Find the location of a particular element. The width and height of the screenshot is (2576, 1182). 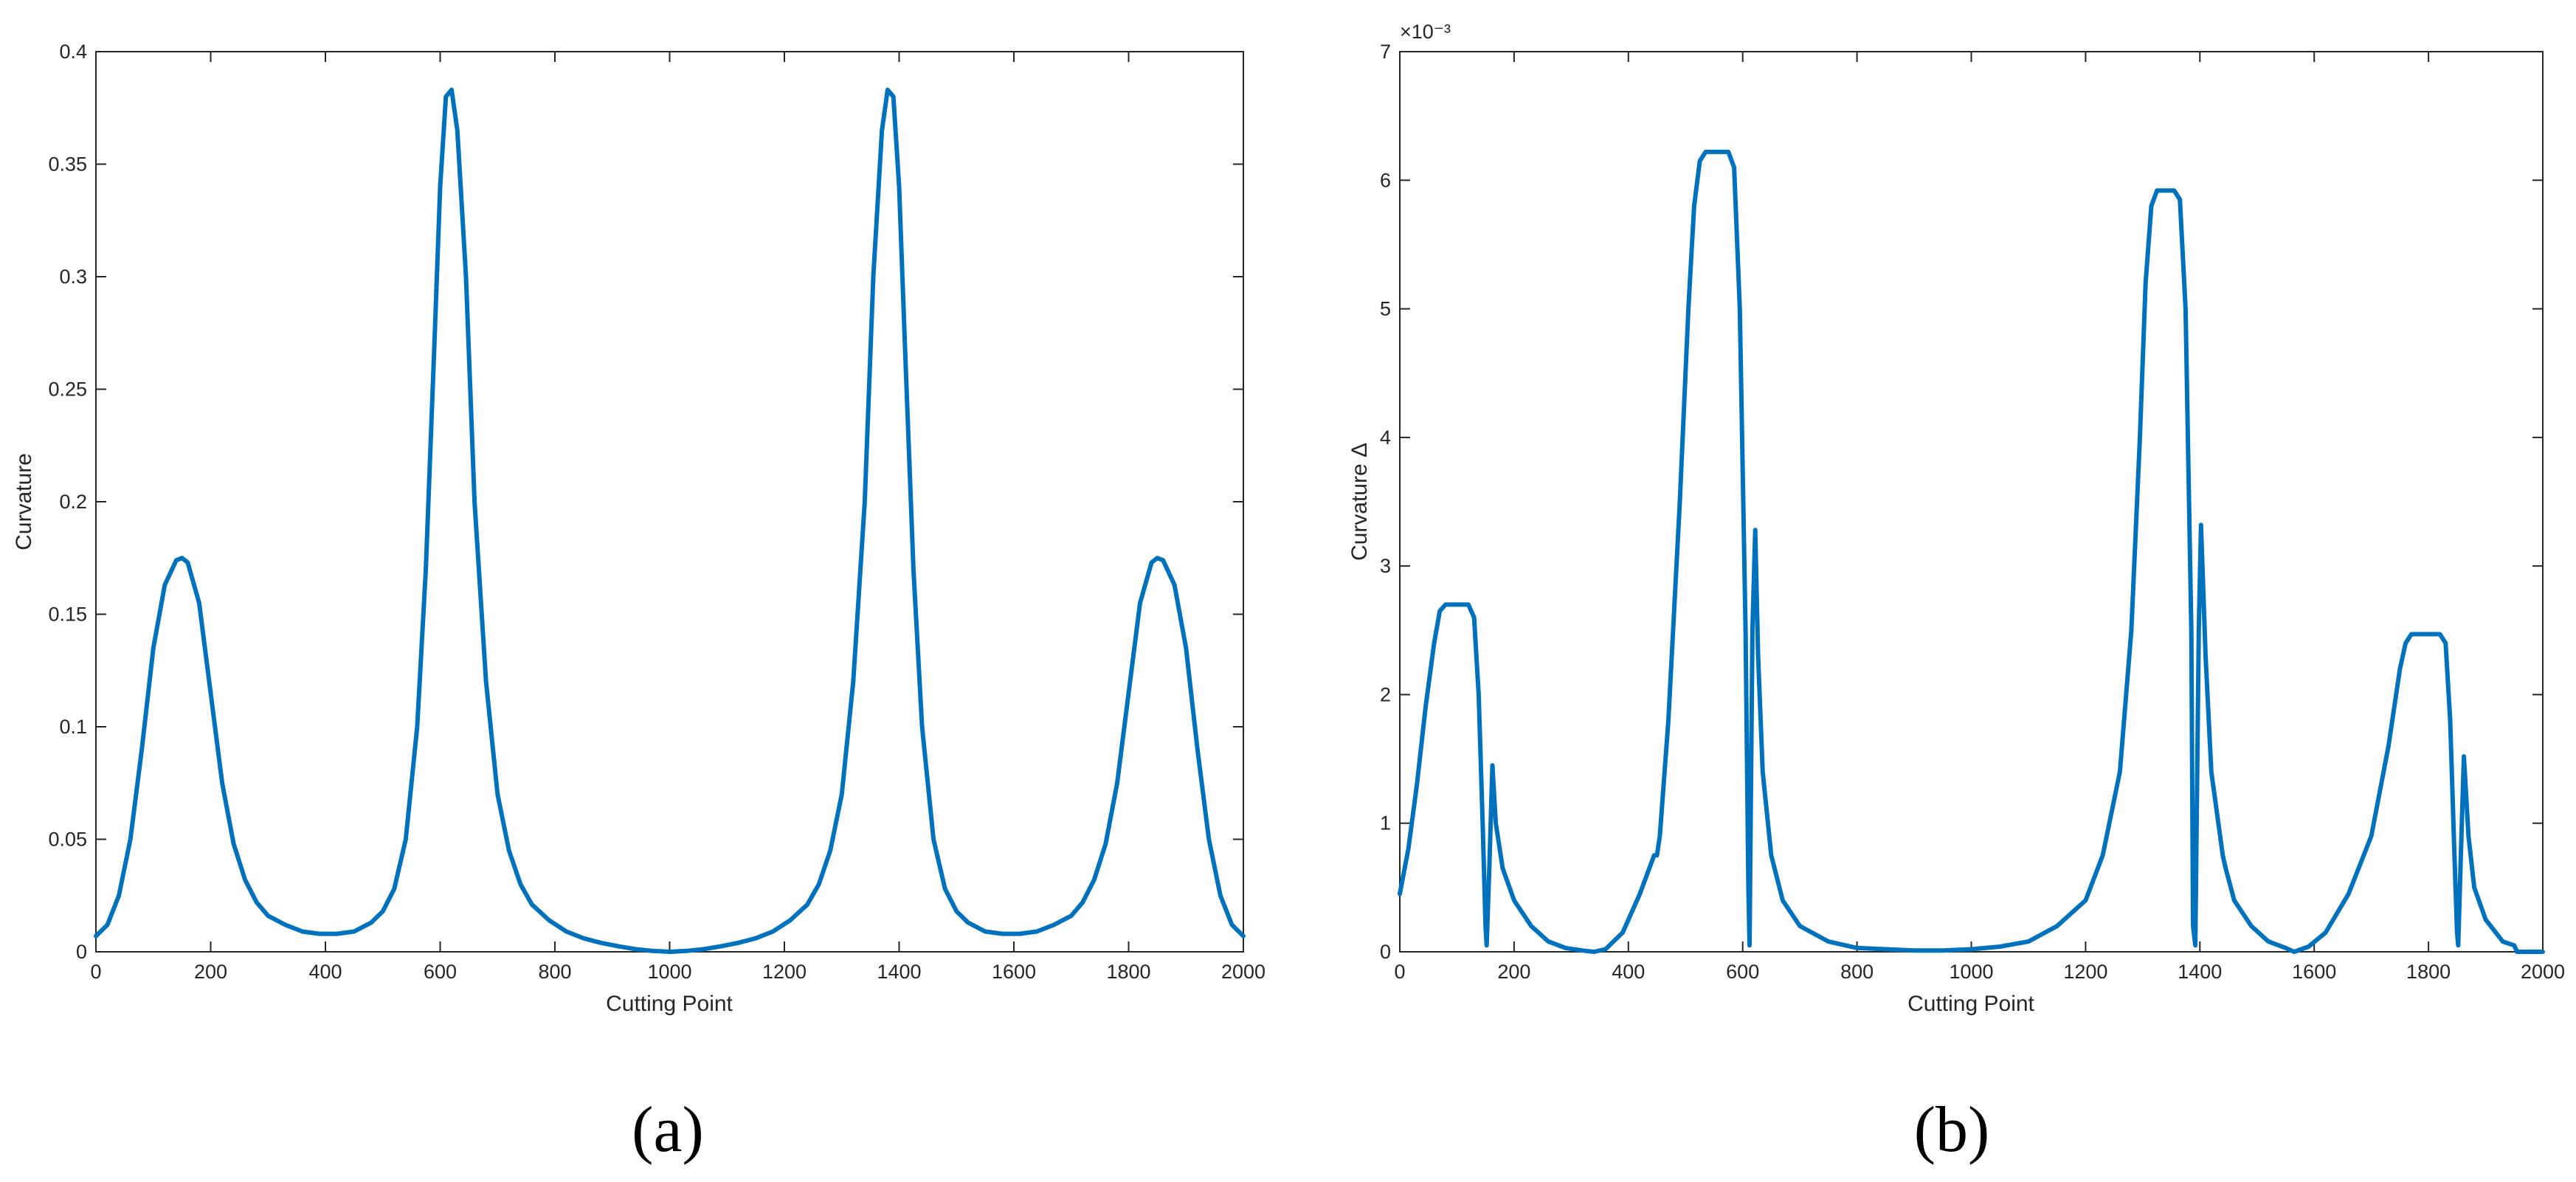

y-tick-label: 4 is located at coordinates (1386, 438).